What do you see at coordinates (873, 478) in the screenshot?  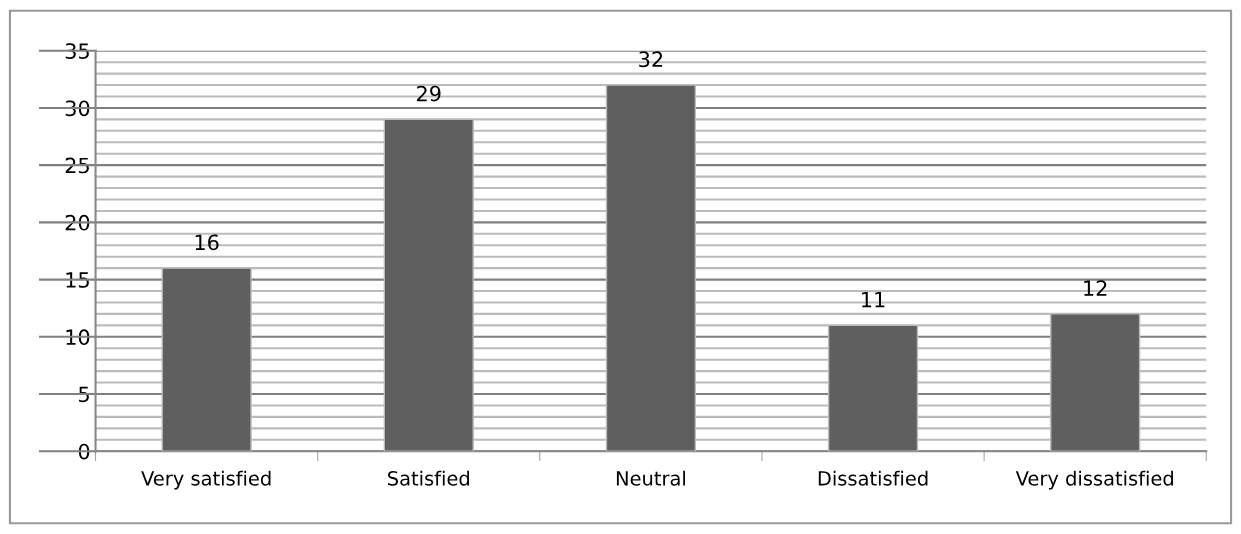 I see `x-tick-label: Dissatisfied` at bounding box center [873, 478].